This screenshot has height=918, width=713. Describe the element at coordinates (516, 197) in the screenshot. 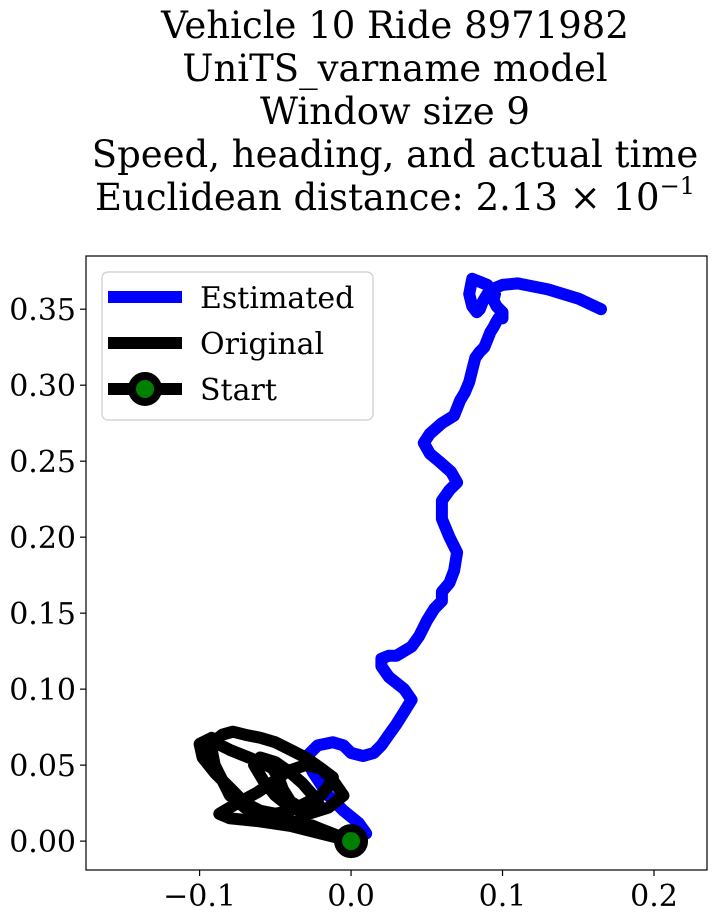

I see `metric-mantissa: 2.13` at that location.